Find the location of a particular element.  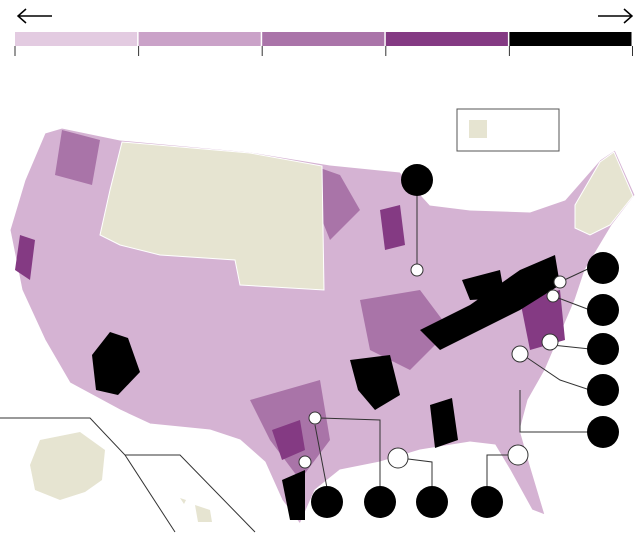

arrow-right is located at coordinates (616, 16).